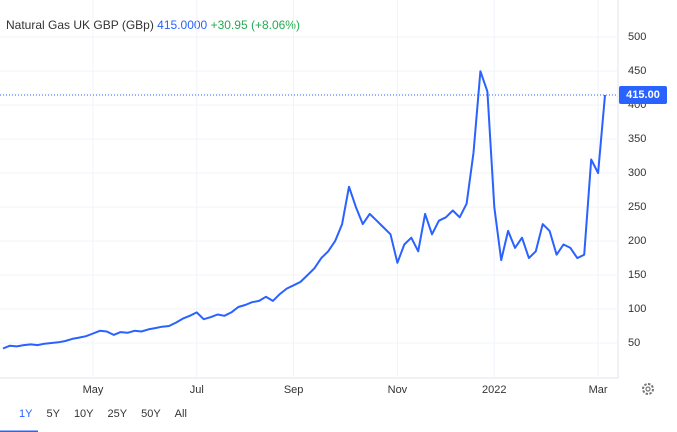  I want to click on y-tick-label: 250, so click(637, 207).